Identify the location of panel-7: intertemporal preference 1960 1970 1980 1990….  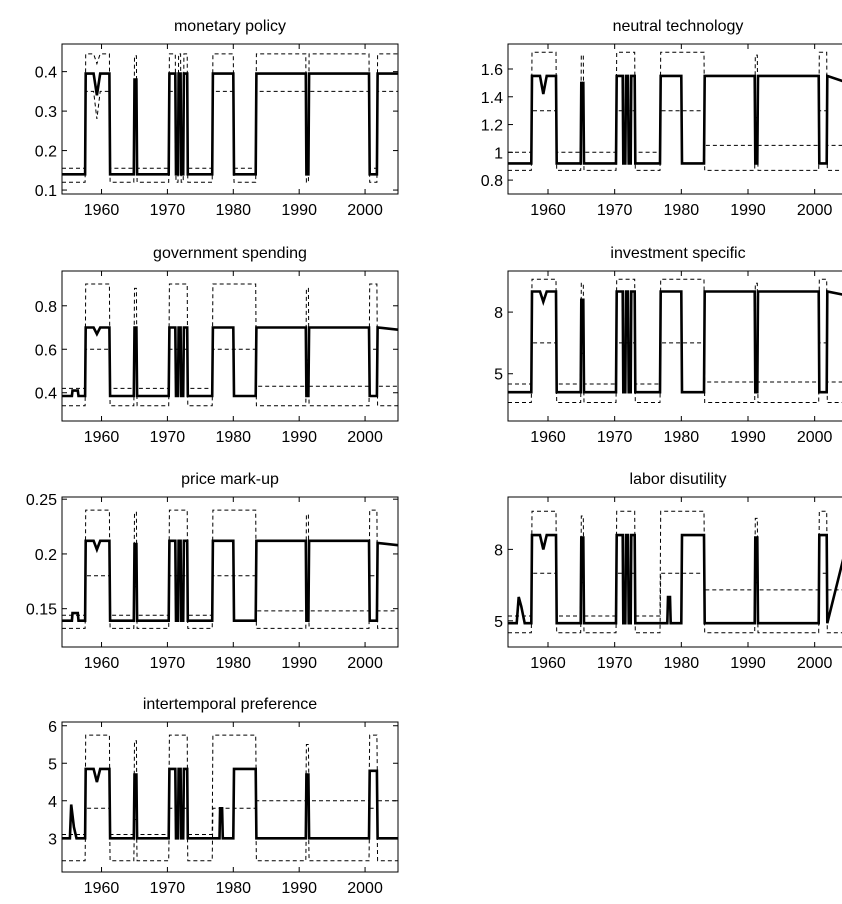
(223, 796).